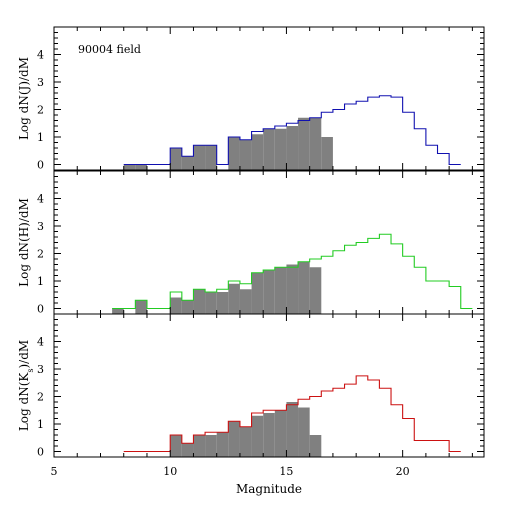 The width and height of the screenshot is (512, 512). I want to click on y-tick-label-3-4: 4, so click(40, 342).